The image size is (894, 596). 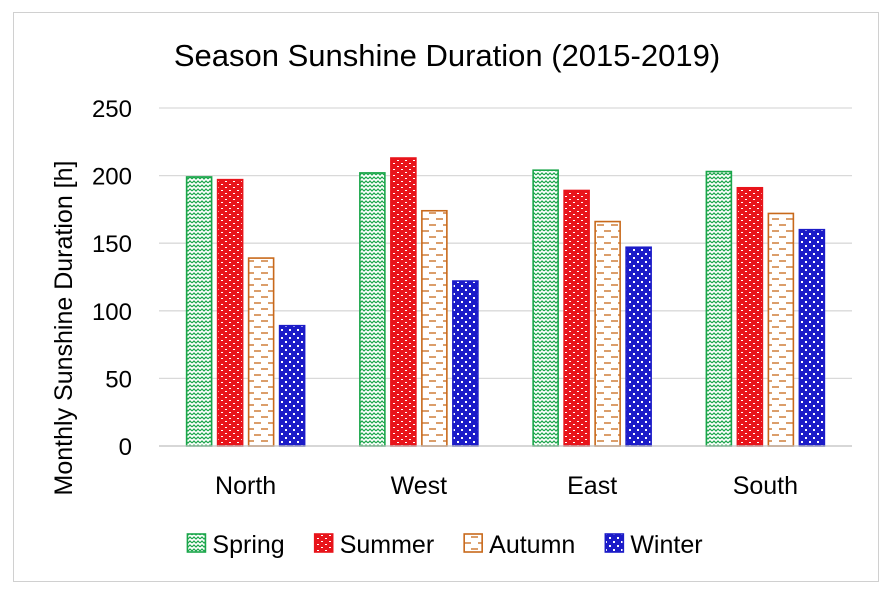 What do you see at coordinates (719, 308) in the screenshot?
I see `bar-spring-south` at bounding box center [719, 308].